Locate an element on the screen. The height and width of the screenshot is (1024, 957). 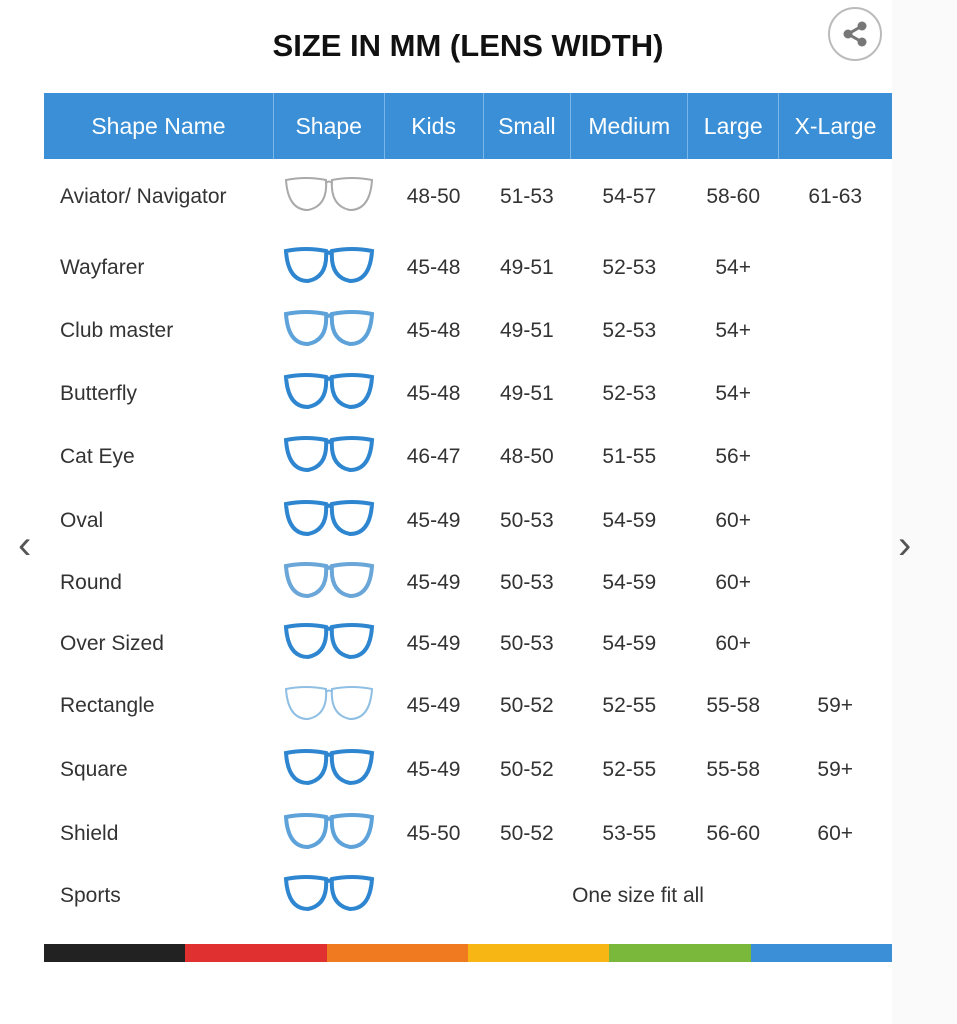
table-row: Club master 45-48 49-51 52-53 54+ is located at coordinates (468, 331).